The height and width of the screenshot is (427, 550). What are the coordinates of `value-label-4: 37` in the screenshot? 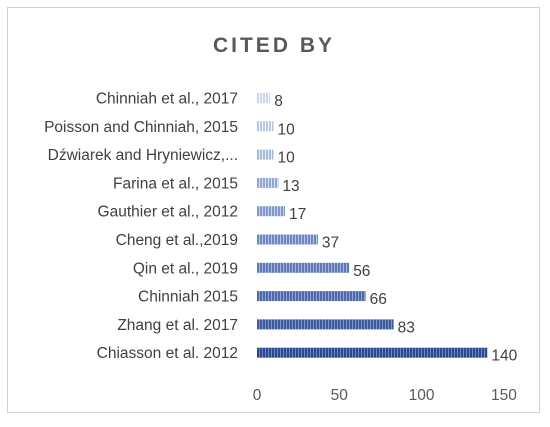 It's located at (330, 243).